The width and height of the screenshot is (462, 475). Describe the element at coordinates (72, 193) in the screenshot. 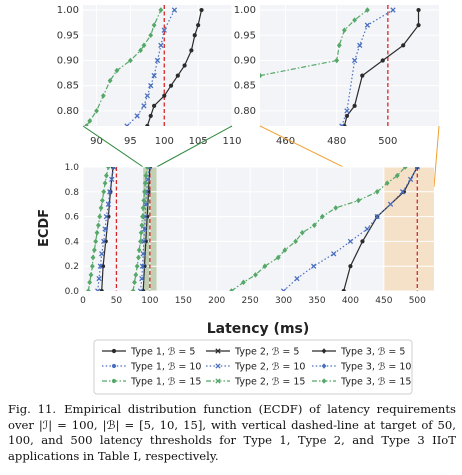

I see `y-tick-label: 0.8` at that location.